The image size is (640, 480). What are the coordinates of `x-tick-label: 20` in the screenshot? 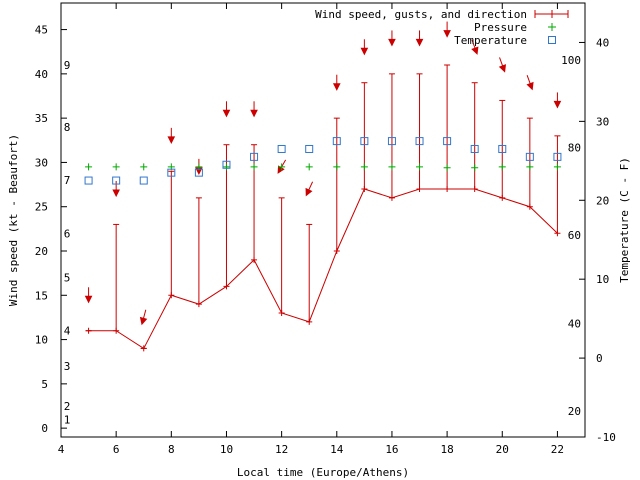 It's located at (502, 449).